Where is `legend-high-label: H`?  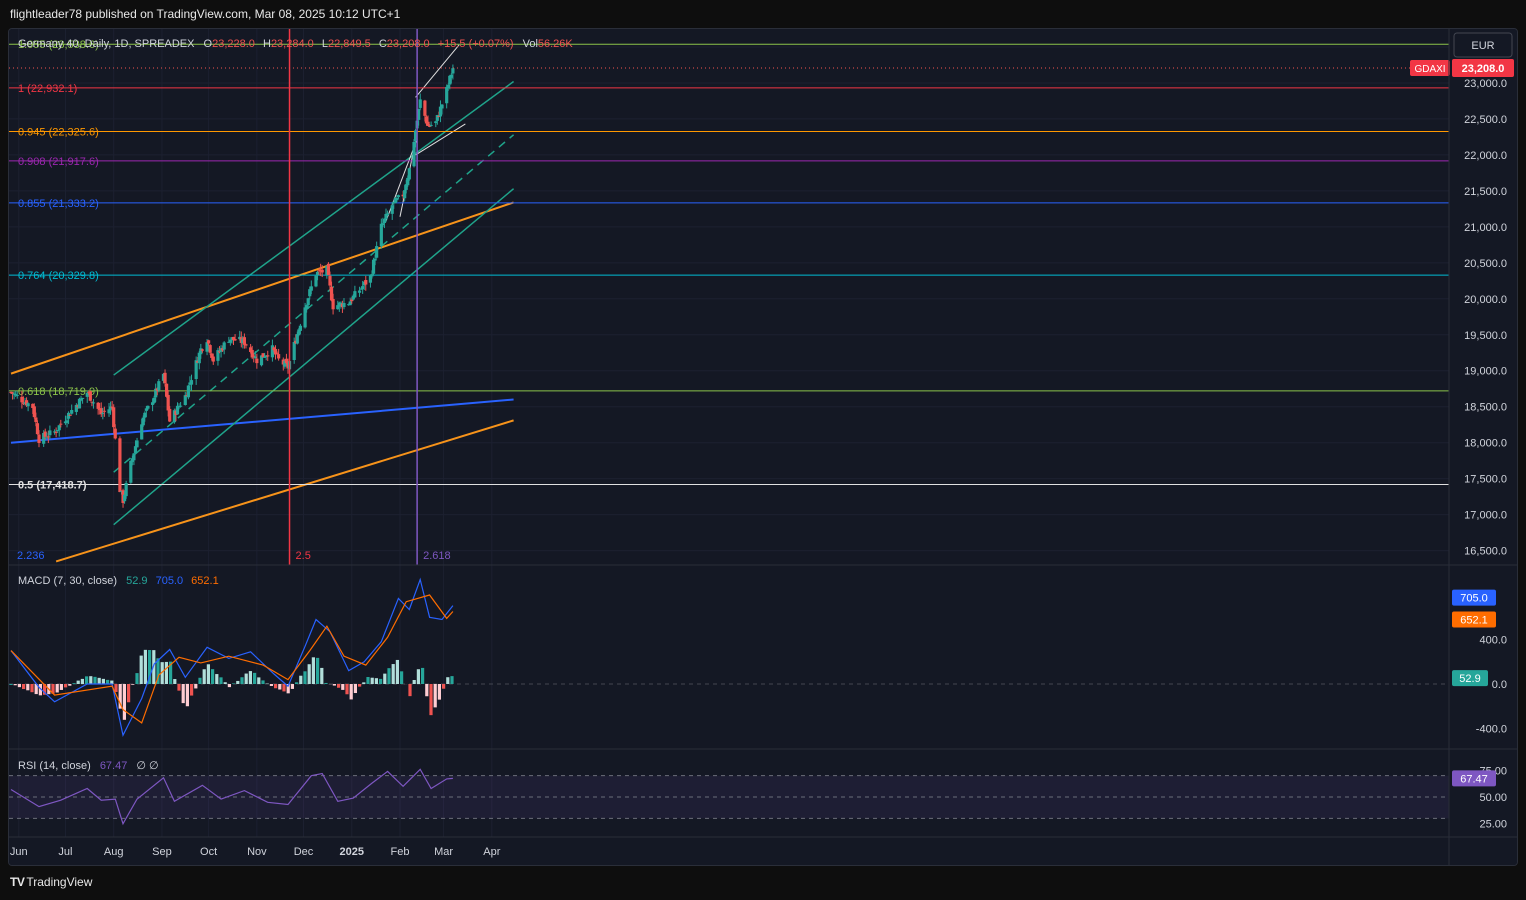
legend-high-label: H is located at coordinates (267, 44).